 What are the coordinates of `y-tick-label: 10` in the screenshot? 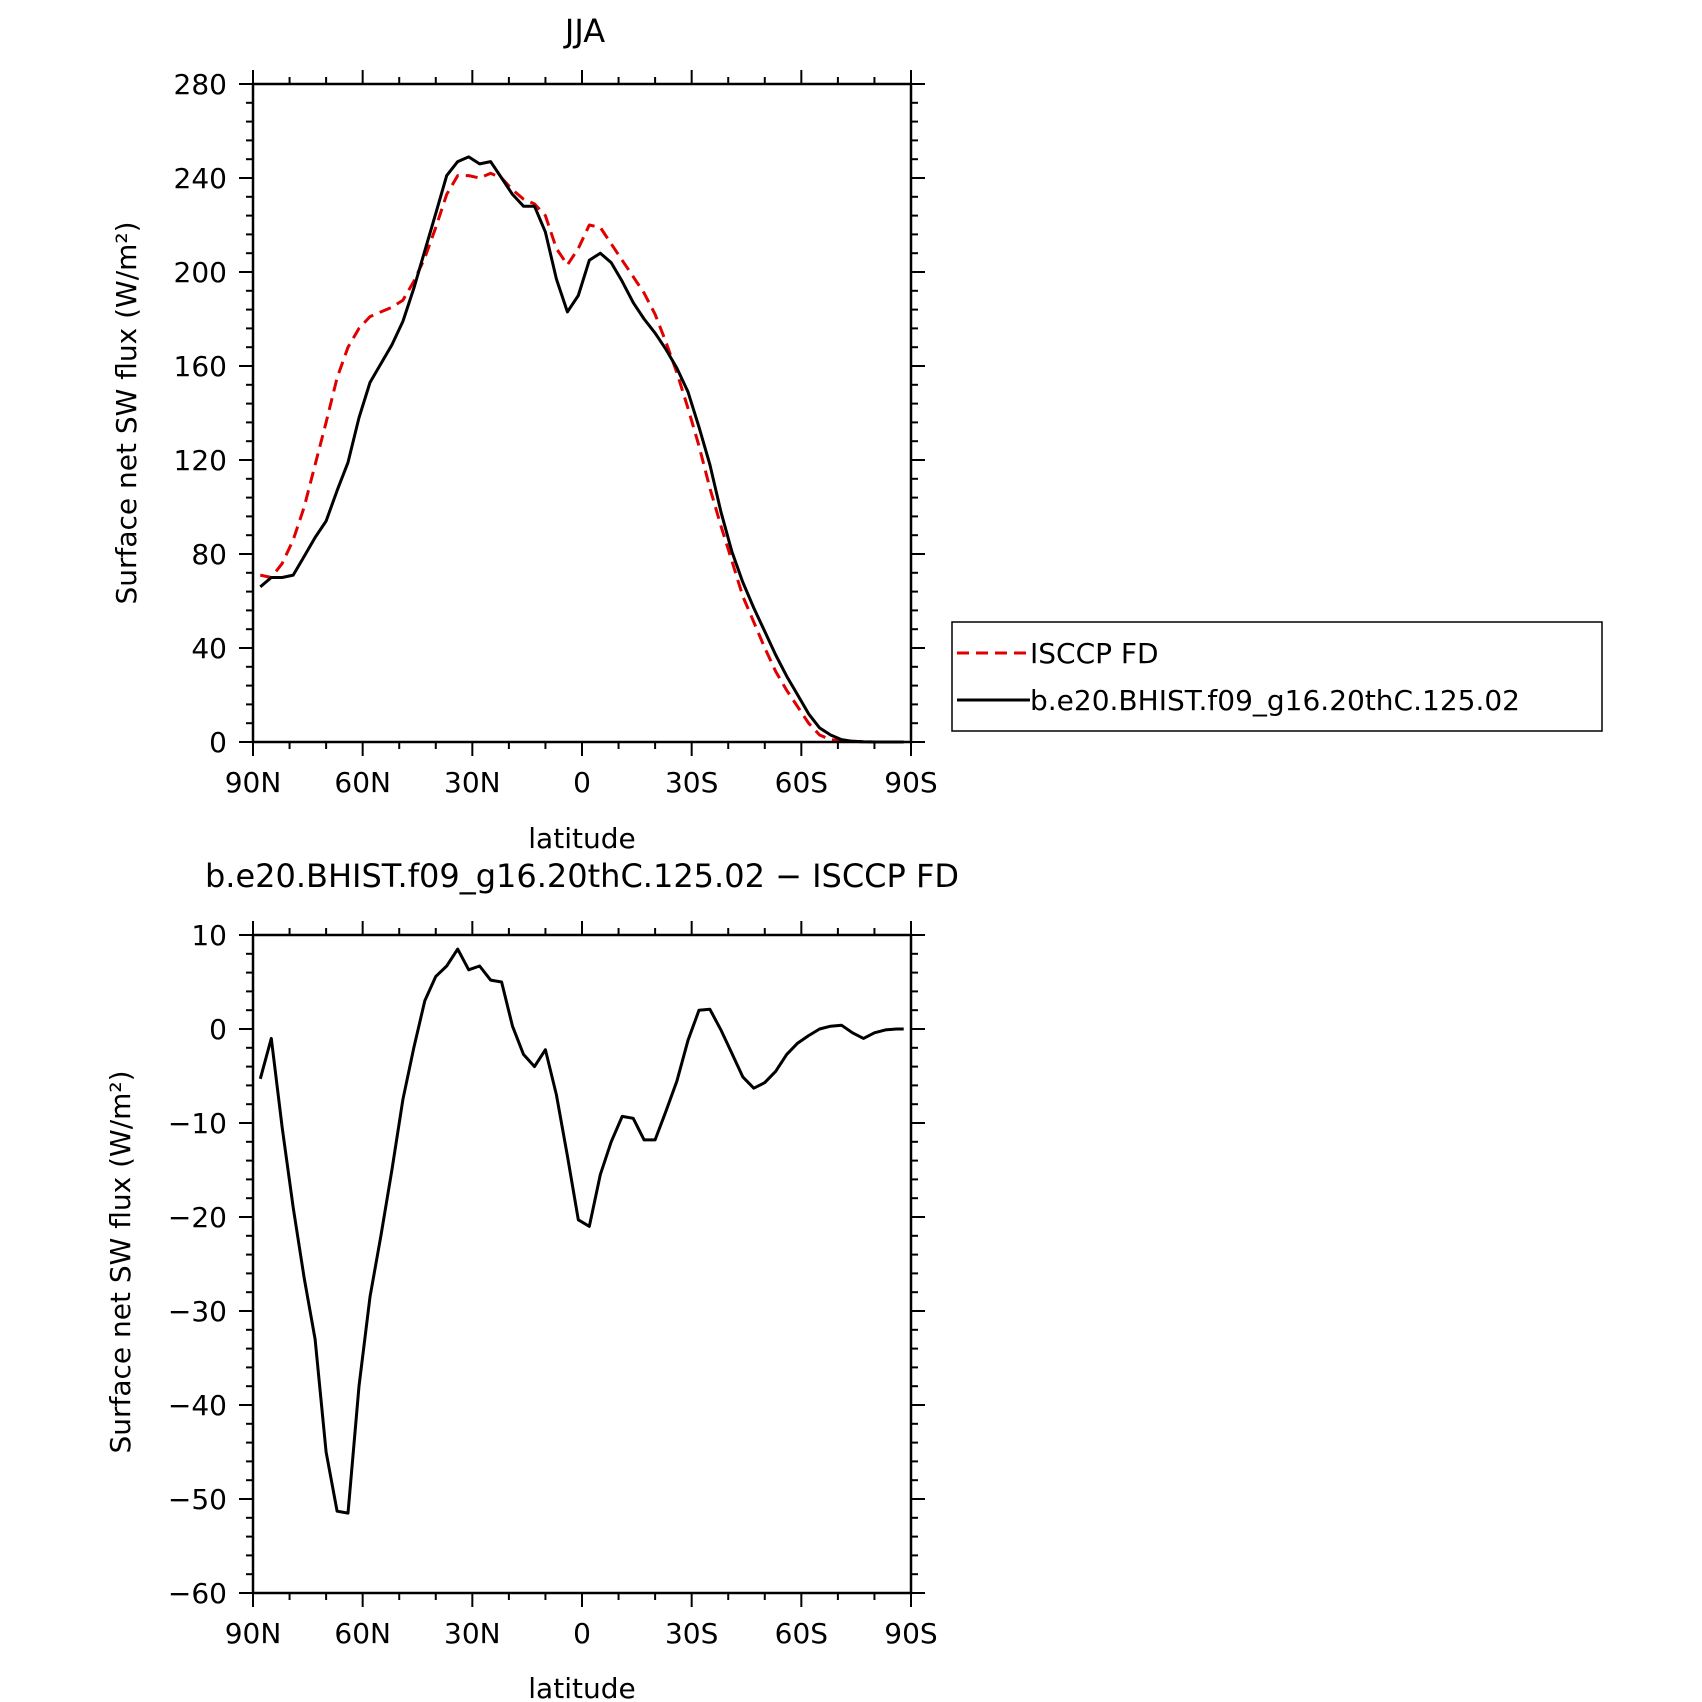 It's located at (209, 935).